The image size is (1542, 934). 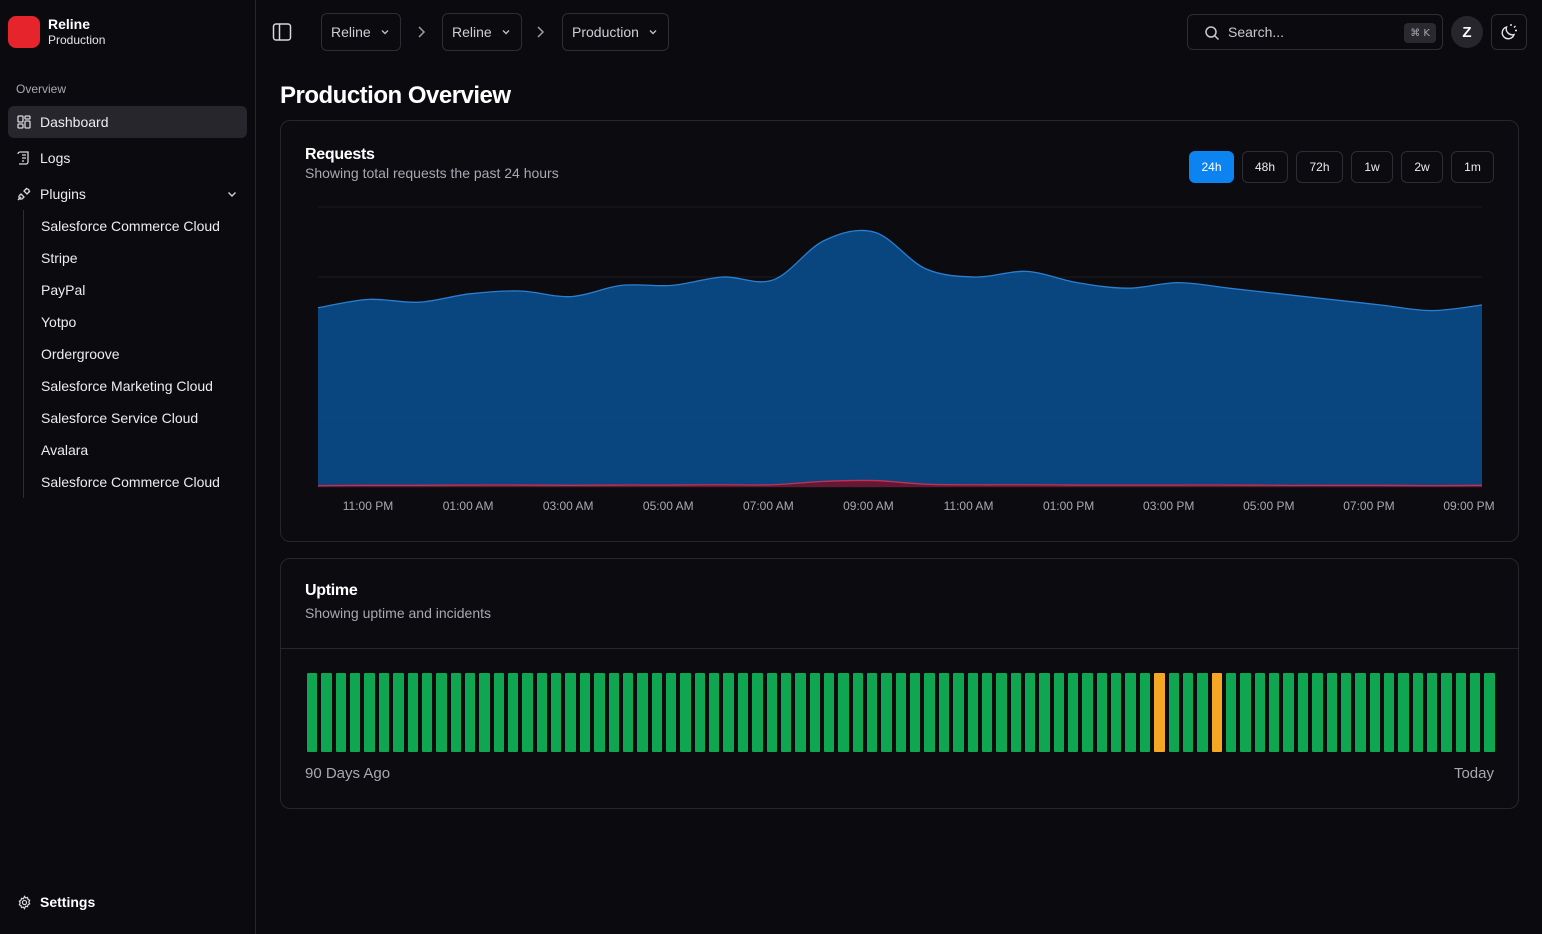 I want to click on theme-toggle-button, so click(x=1509, y=32).